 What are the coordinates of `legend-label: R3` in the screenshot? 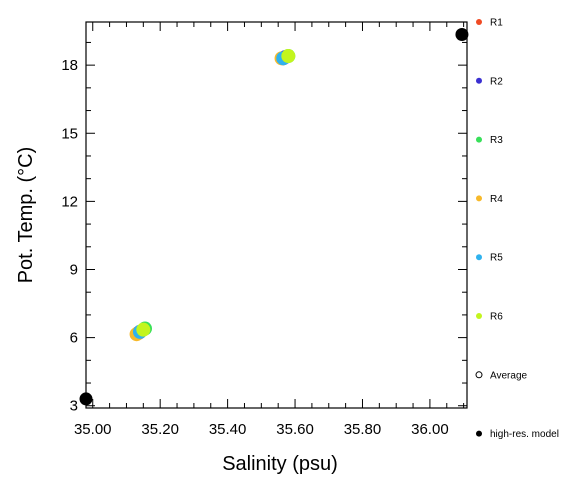 It's located at (496, 140).